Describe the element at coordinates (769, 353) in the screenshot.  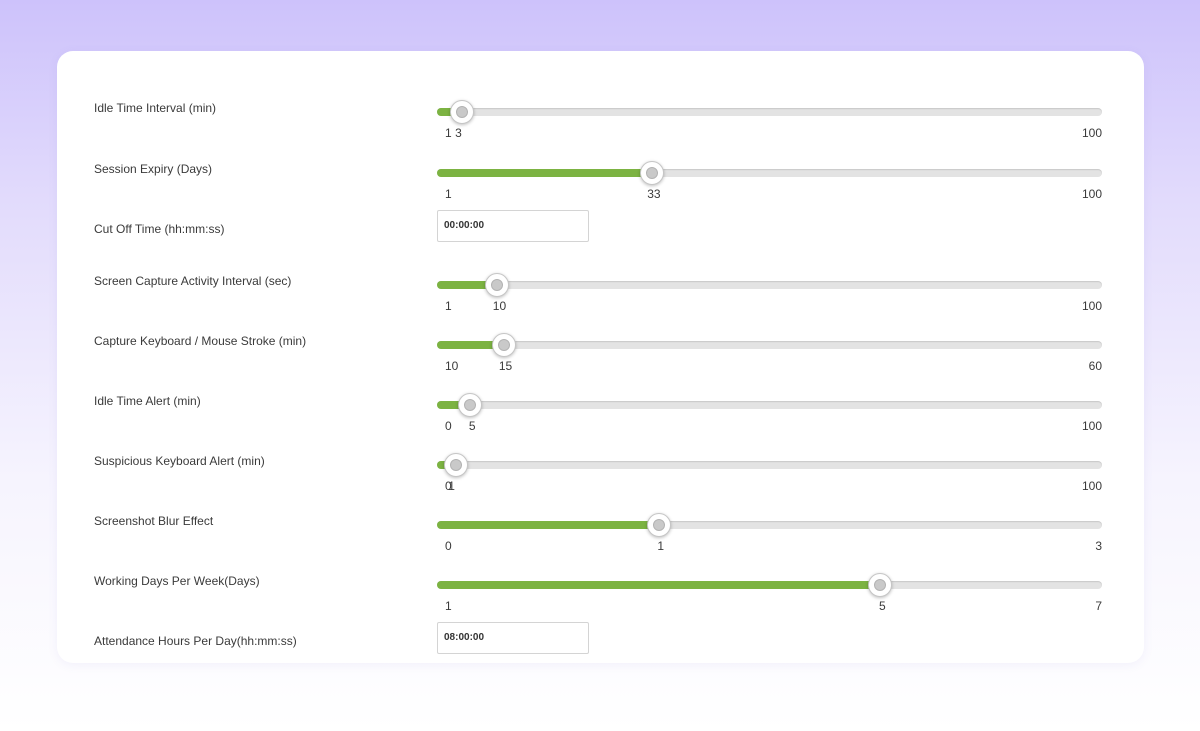
I see `capture-keyboard-mouse-slider: 10 15 60` at that location.